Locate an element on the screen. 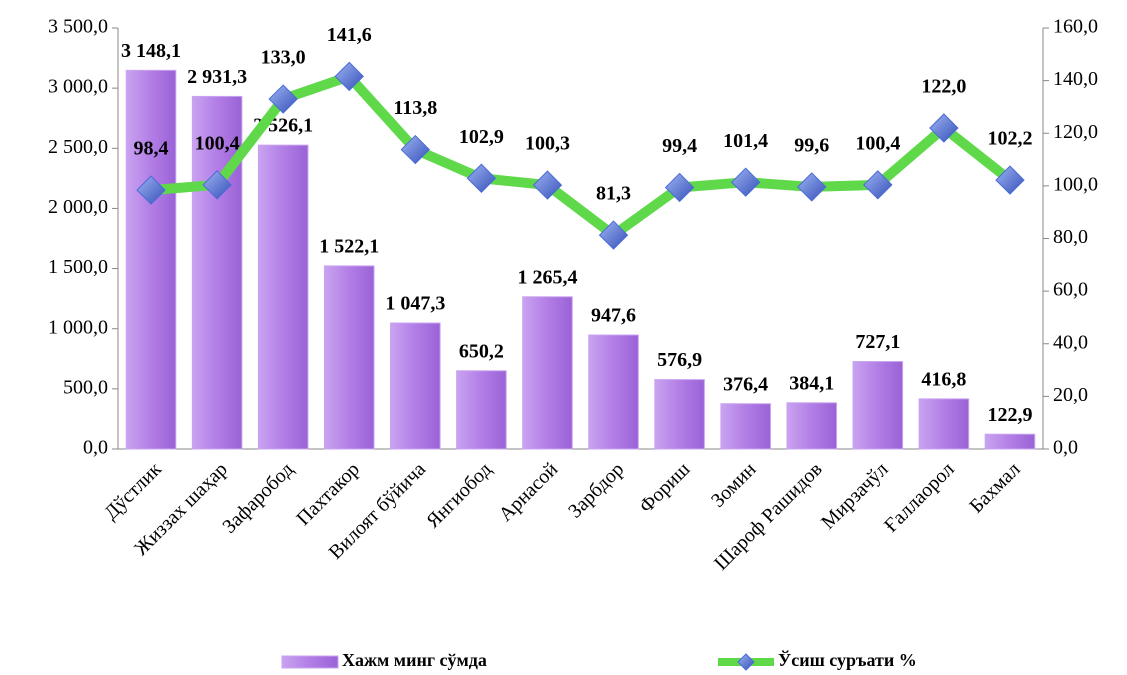 The width and height of the screenshot is (1127, 675). y2-tick-label: 140,0 is located at coordinates (1075, 79).